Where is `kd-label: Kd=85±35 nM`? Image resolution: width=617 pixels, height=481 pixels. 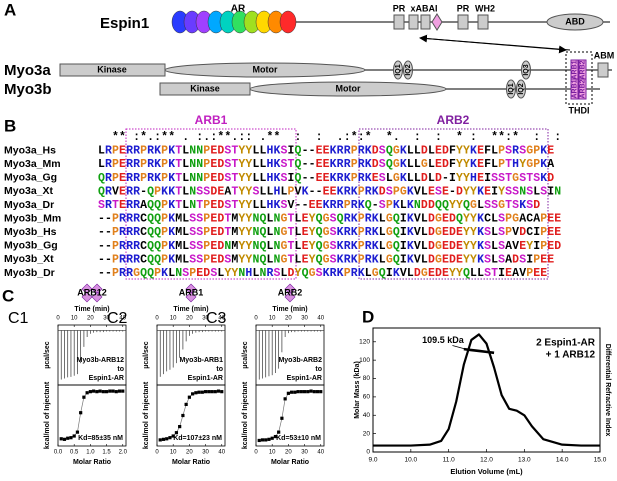 kd-label: Kd=85±35 nM is located at coordinates (100, 438).